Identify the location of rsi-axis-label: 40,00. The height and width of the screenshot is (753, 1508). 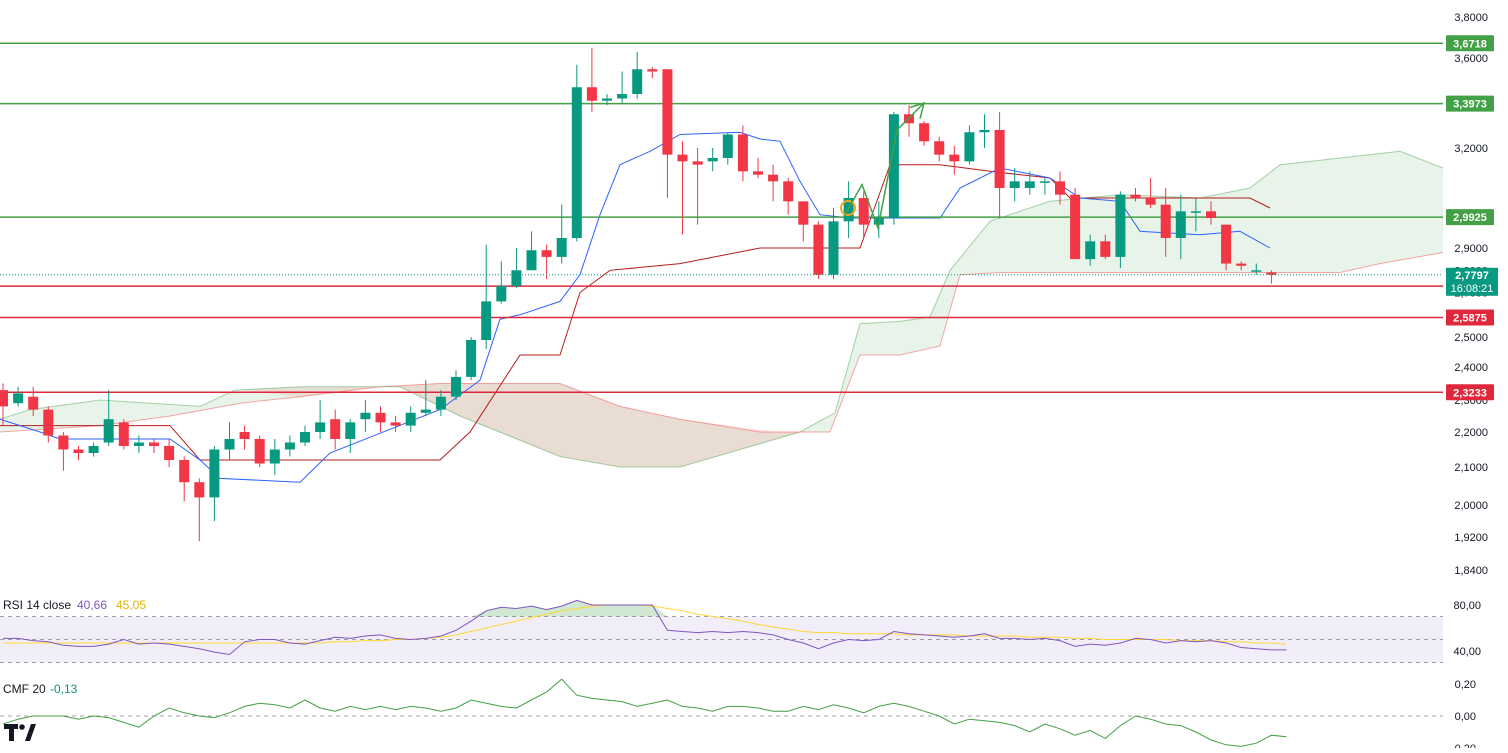
(1467, 652).